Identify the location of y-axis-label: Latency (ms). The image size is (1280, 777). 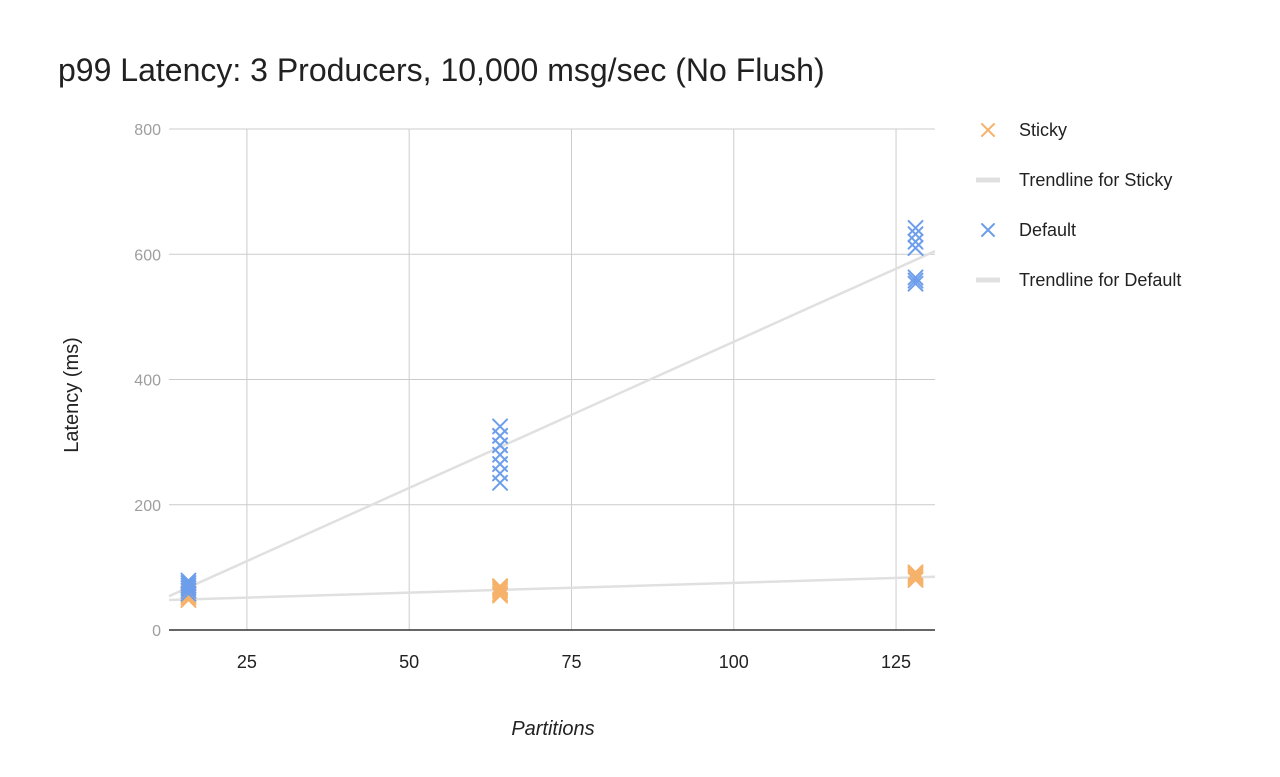
(72, 395).